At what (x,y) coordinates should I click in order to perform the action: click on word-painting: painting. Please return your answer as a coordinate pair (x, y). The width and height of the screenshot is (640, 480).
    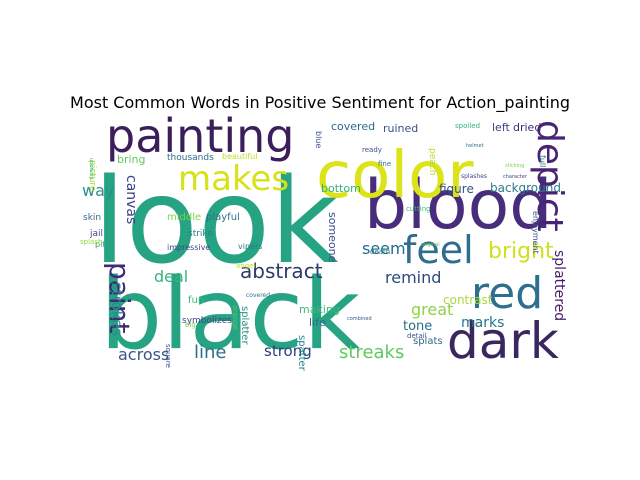
    Looking at the image, I should click on (200, 136).